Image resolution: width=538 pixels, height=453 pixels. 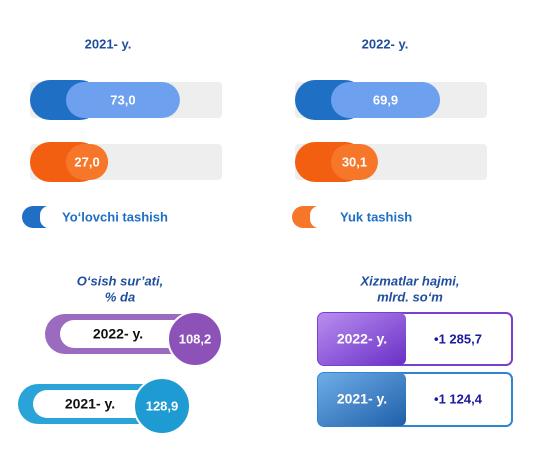 What do you see at coordinates (115, 216) in the screenshot?
I see `legend-label: Yo‘lovchi tashish` at bounding box center [115, 216].